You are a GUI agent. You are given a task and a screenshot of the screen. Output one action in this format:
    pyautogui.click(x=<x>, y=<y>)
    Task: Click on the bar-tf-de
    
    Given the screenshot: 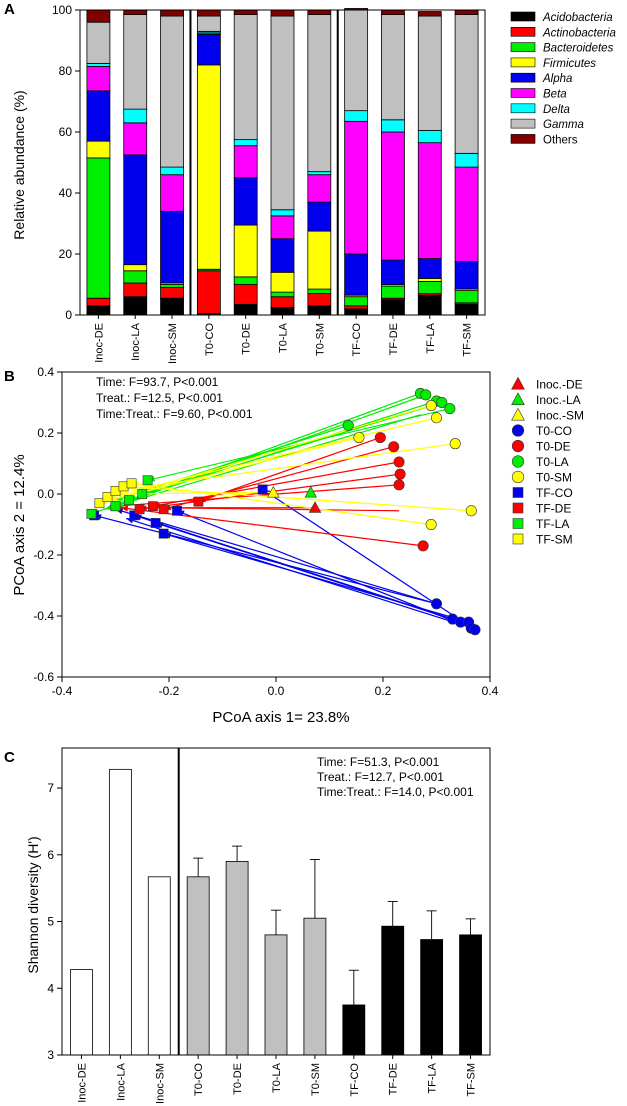 What is the action you would take?
    pyautogui.click(x=393, y=990)
    